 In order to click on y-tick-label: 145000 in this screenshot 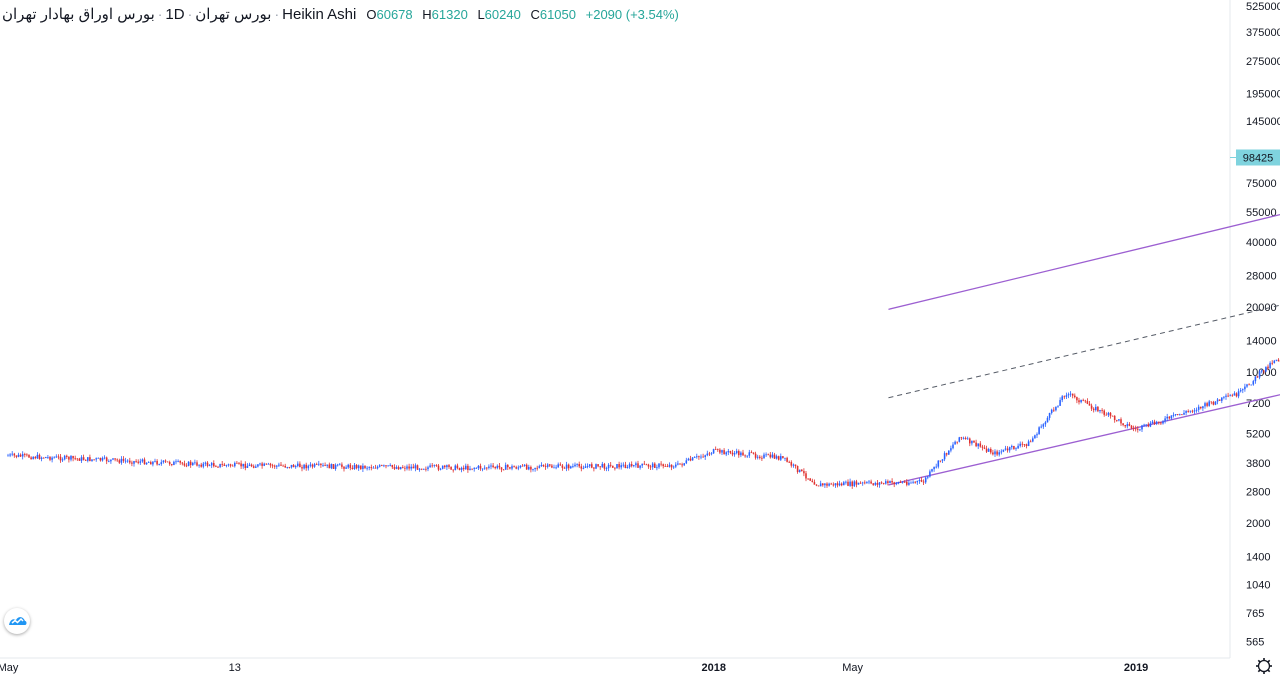, I will do `click(1263, 122)`.